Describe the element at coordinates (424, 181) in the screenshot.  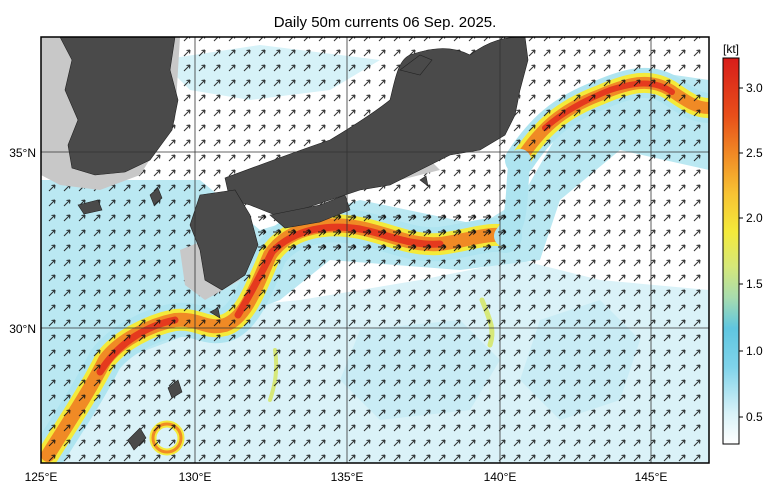
I see `izu-island` at that location.